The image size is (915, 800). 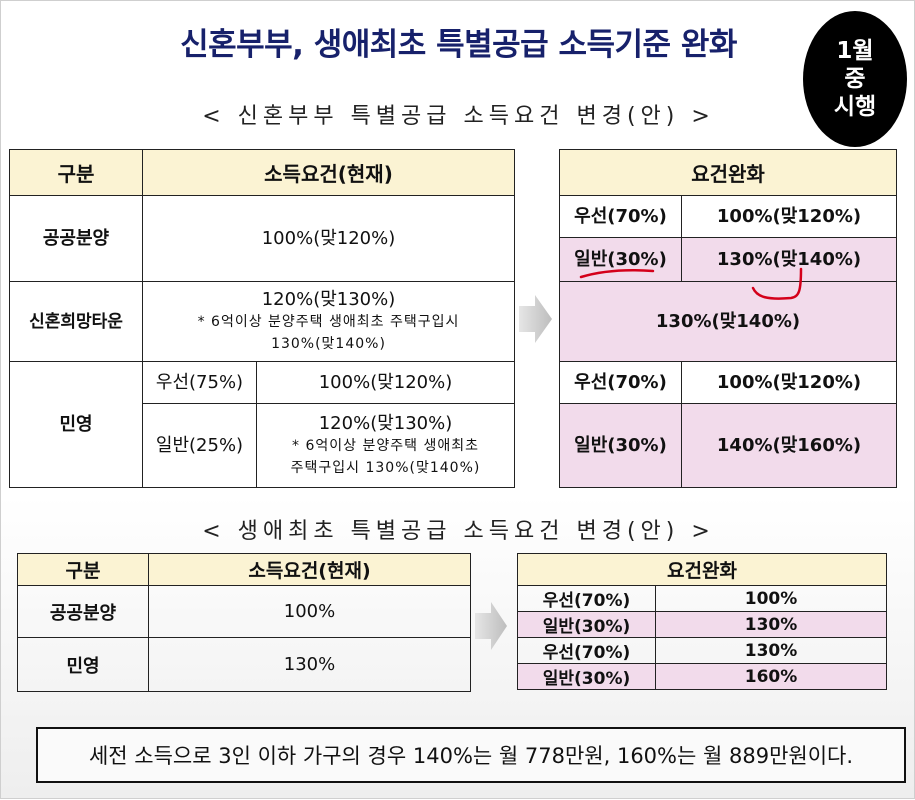 I want to click on public-general-value: 130%(맞140%), so click(x=789, y=259).